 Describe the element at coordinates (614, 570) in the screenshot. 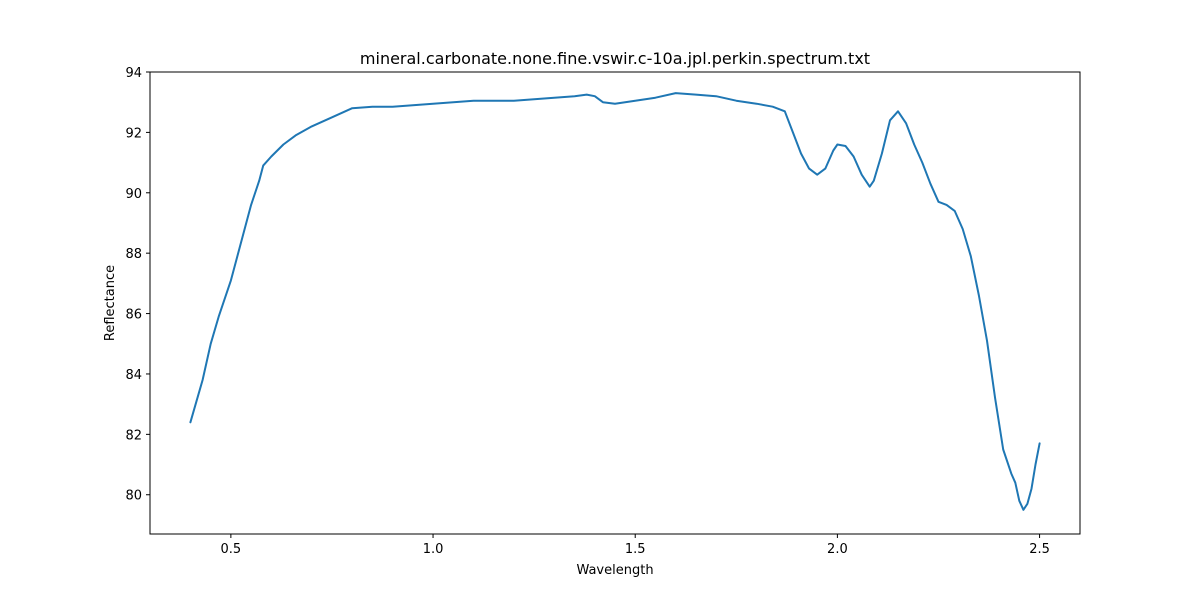

I see `x-axis-label: Wavelength` at that location.